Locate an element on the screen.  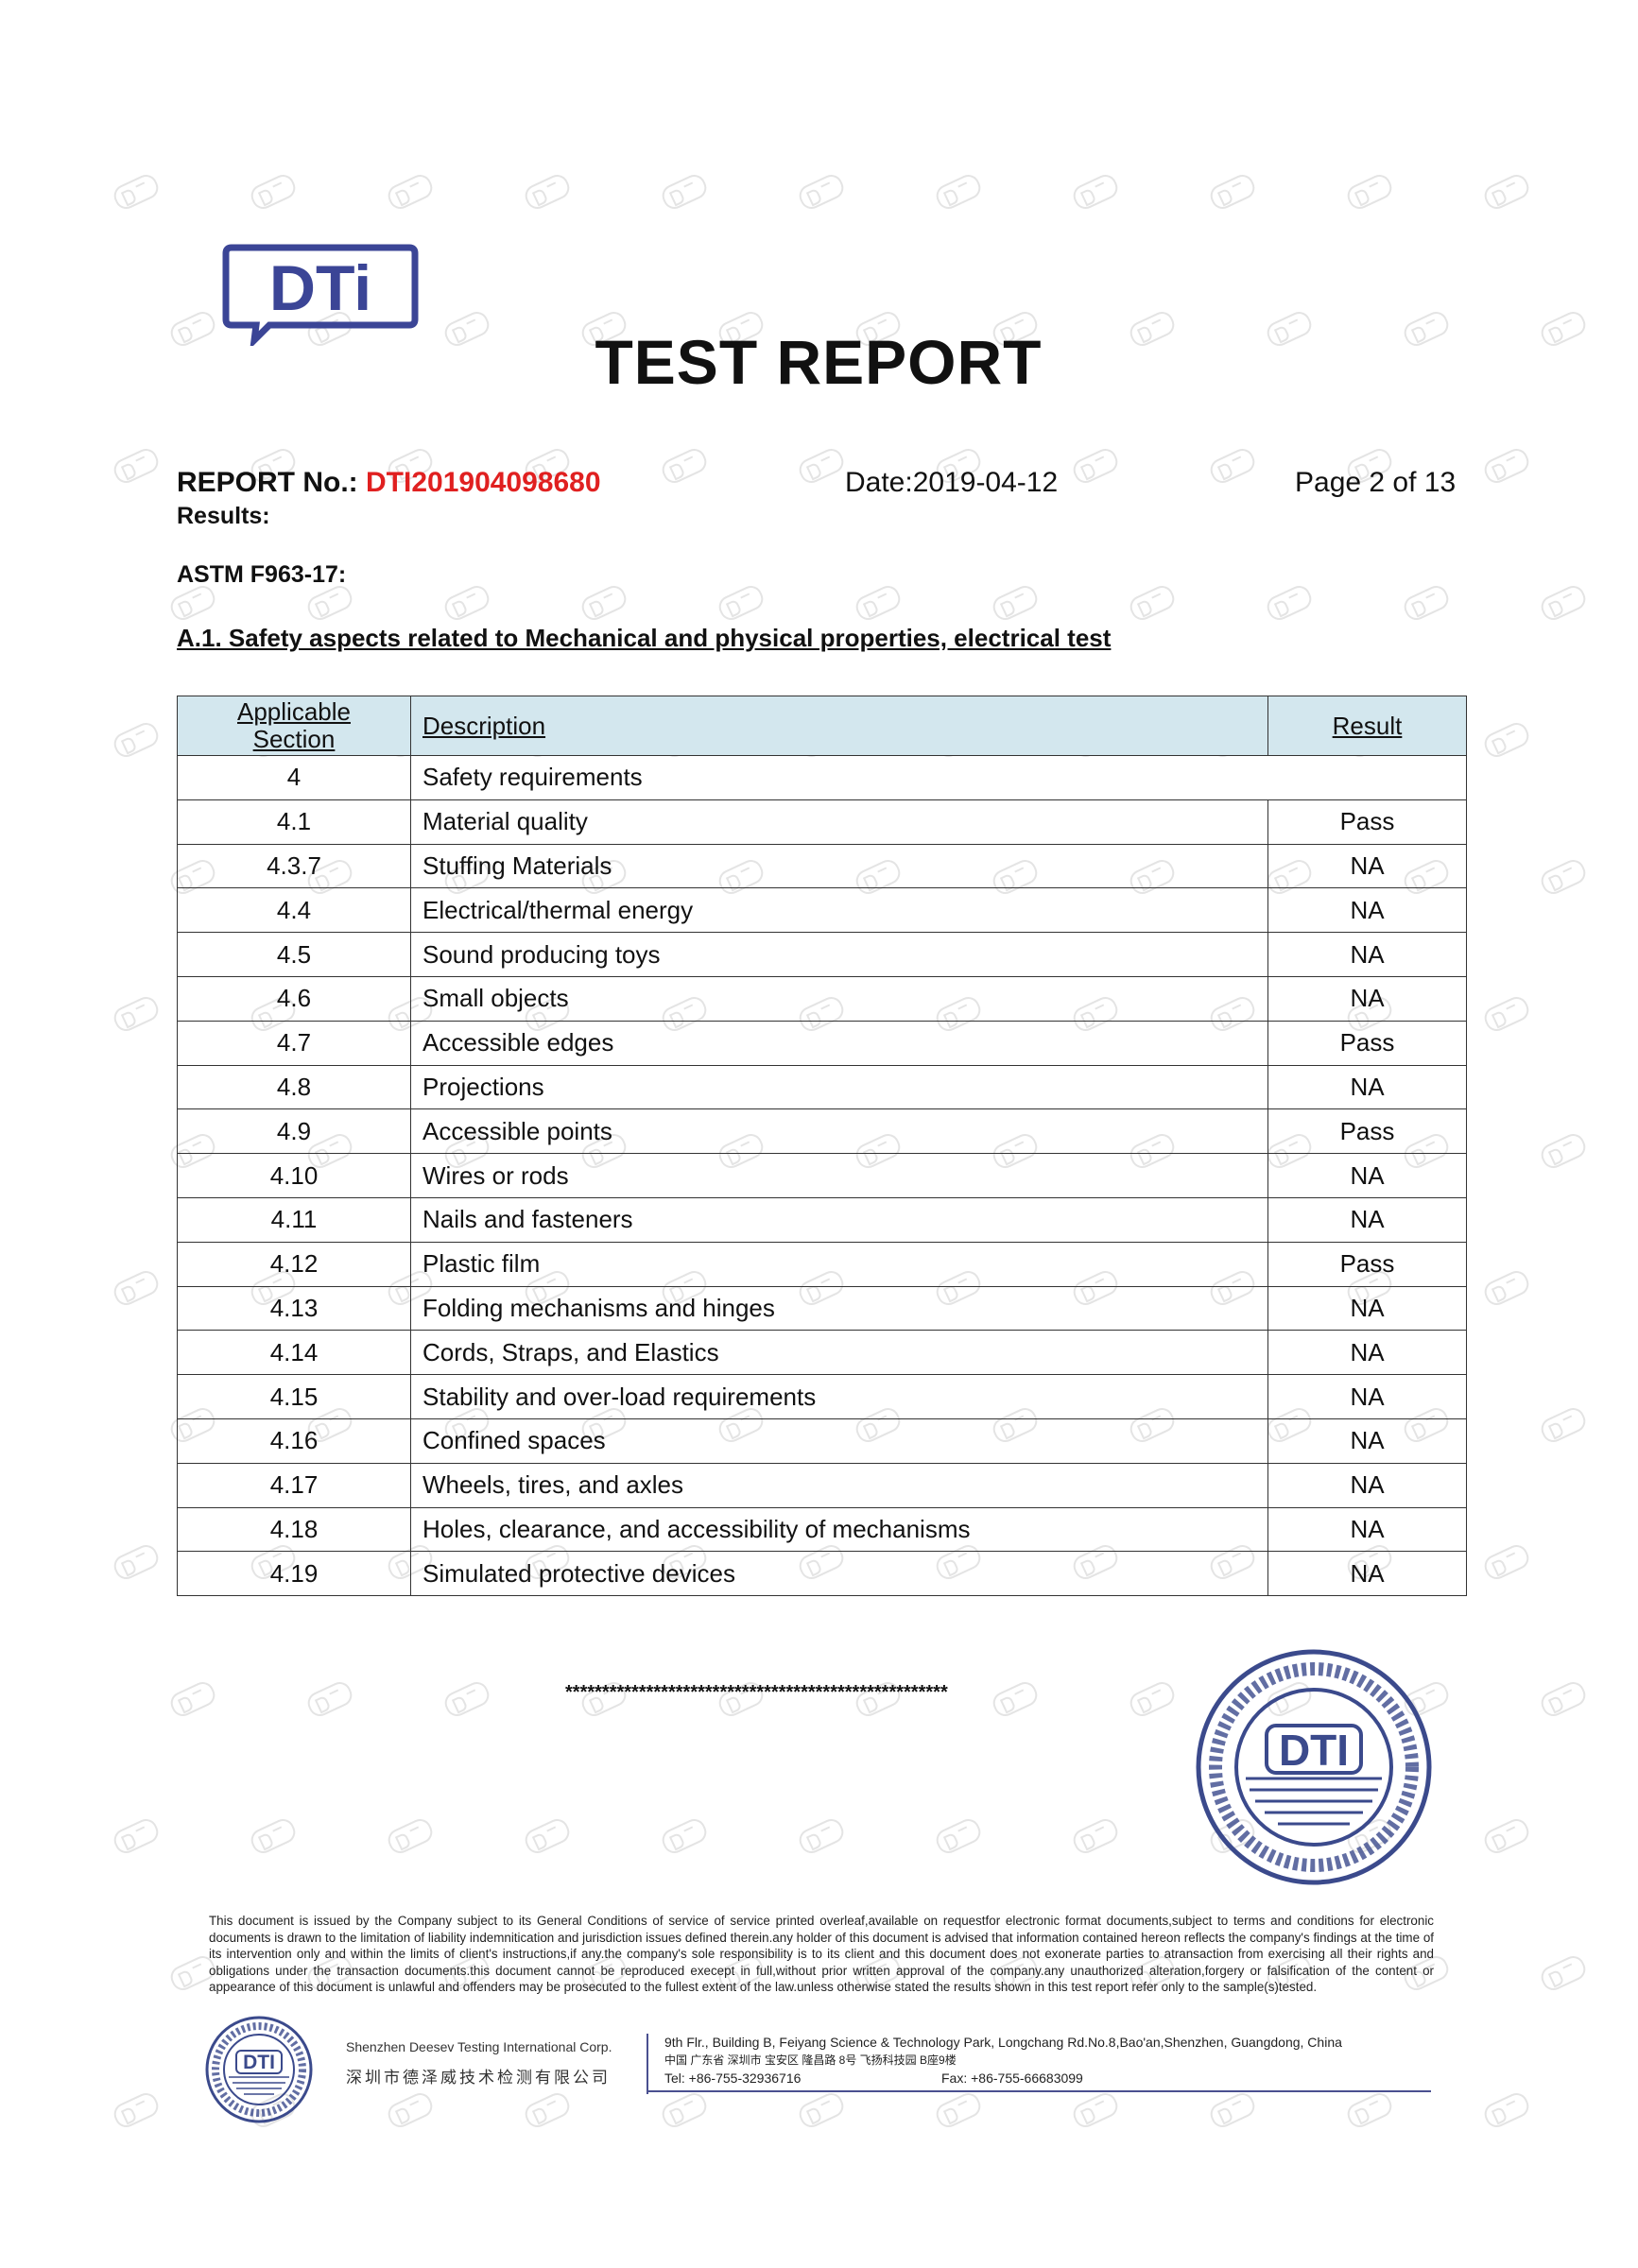
company-stamp: DTI is located at coordinates (1314, 1767).